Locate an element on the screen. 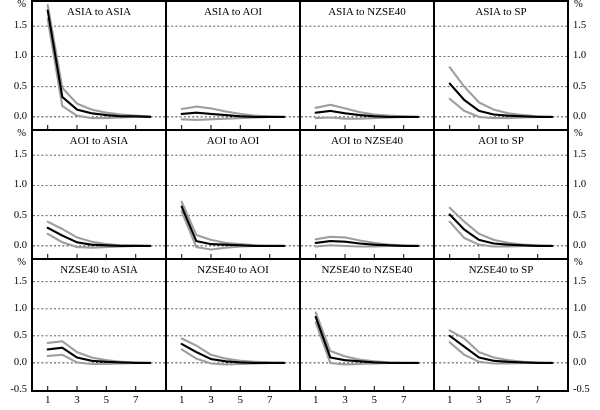 This screenshot has height=410, width=600. panel-title: AOI to NZSE40 is located at coordinates (367, 141).